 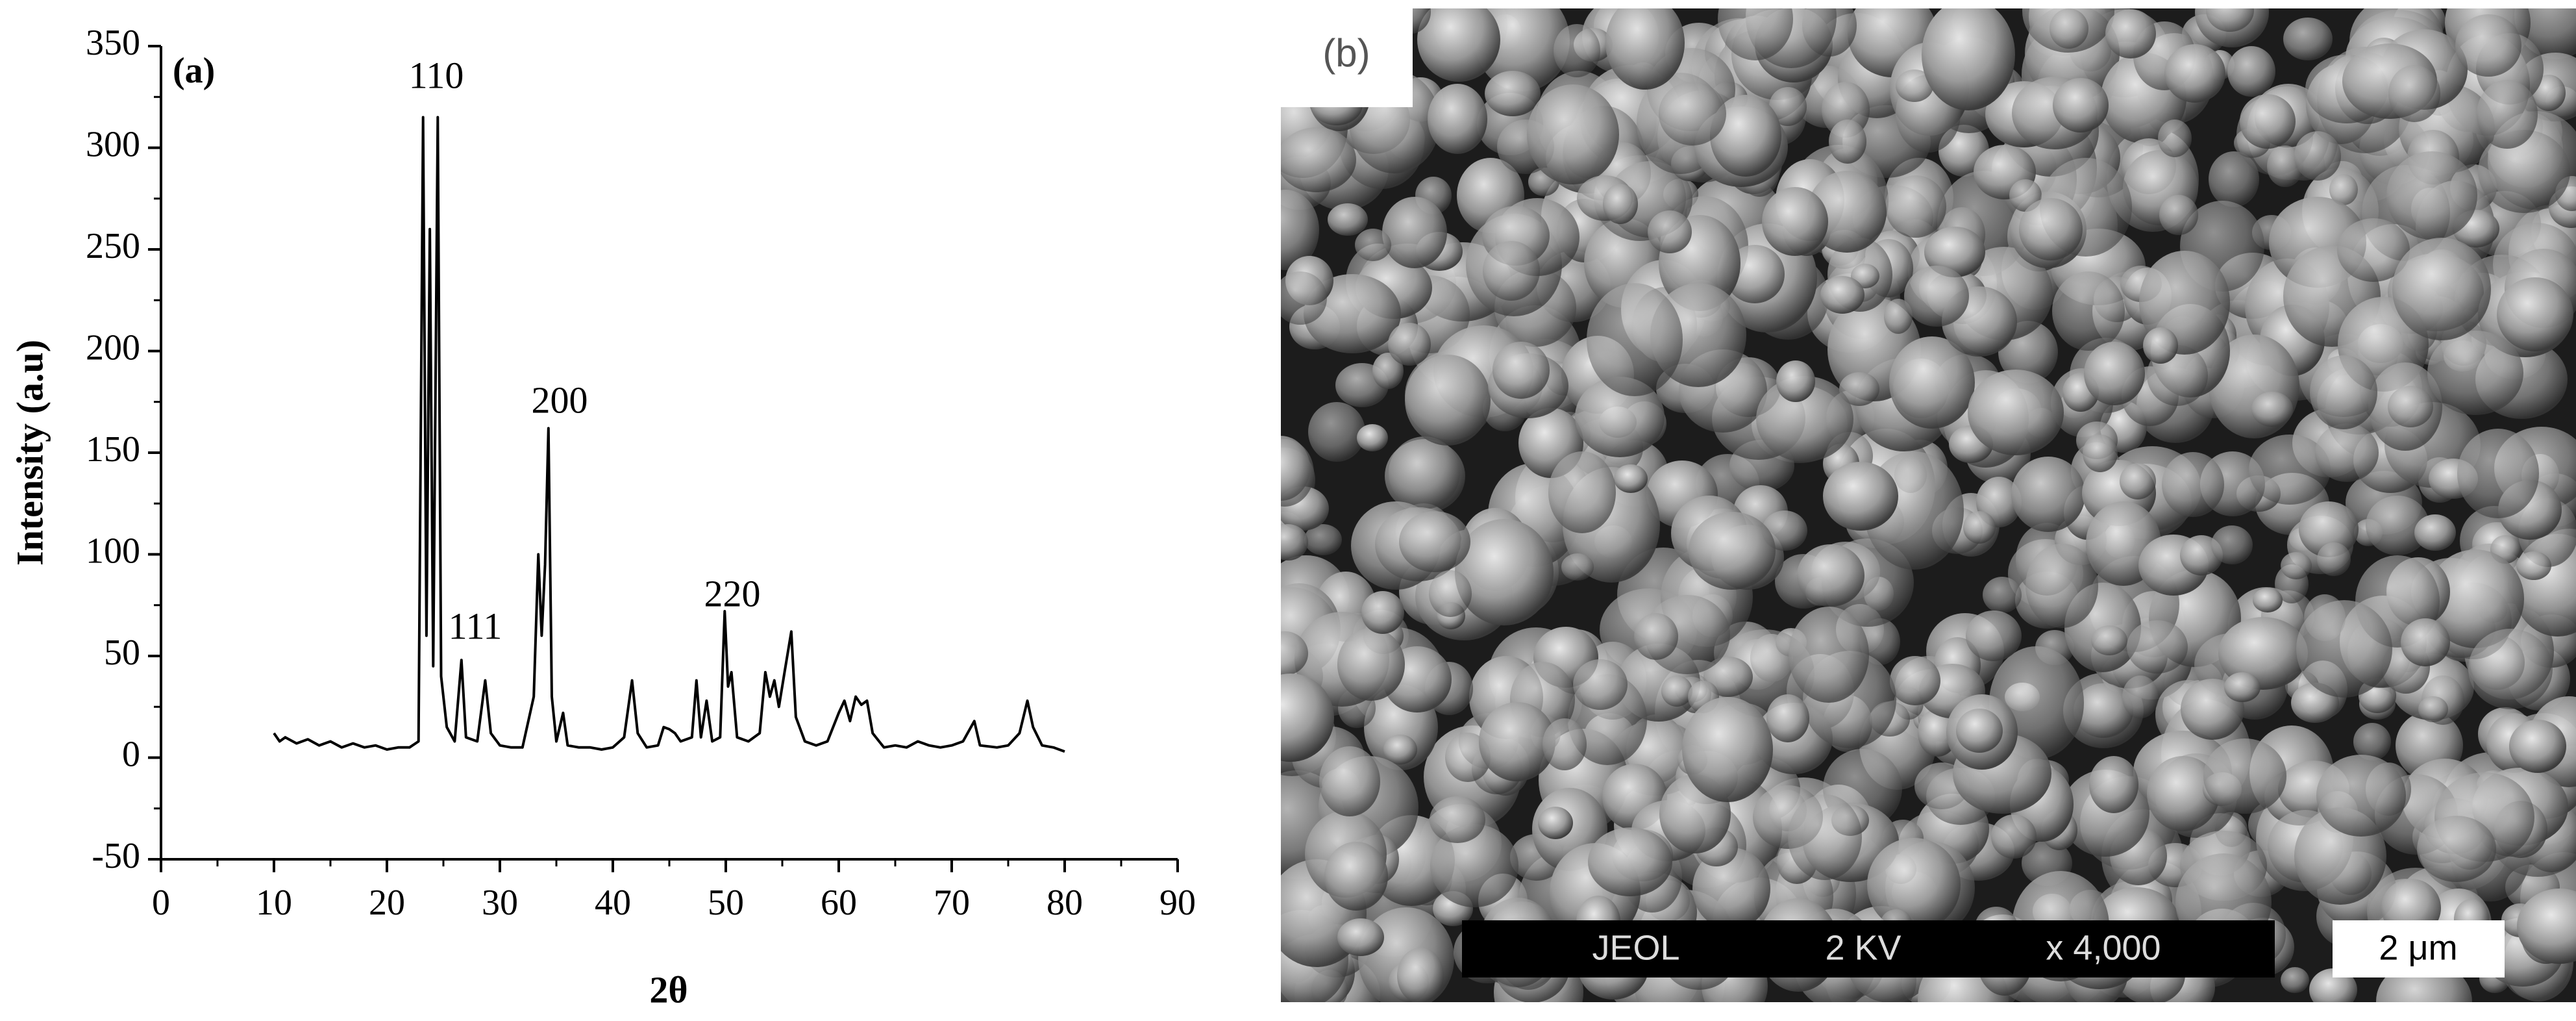 I want to click on panel-label: (b), so click(x=1346, y=53).